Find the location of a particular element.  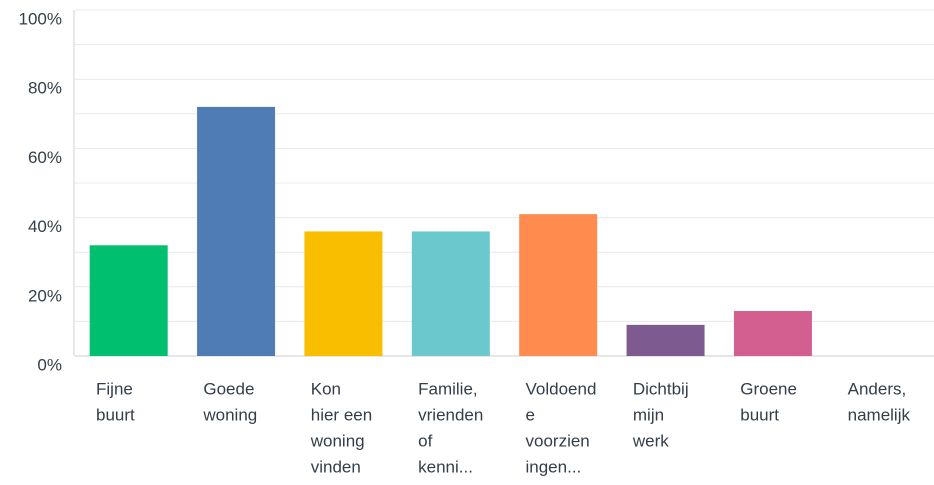

x-tick-label: of is located at coordinates (425, 440).